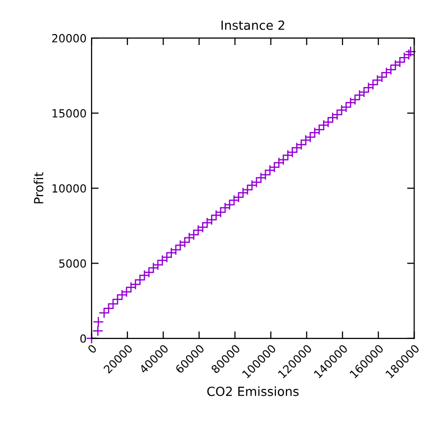 The height and width of the screenshot is (423, 436). Describe the element at coordinates (92, 349) in the screenshot. I see `x-tick-label: 0` at that location.